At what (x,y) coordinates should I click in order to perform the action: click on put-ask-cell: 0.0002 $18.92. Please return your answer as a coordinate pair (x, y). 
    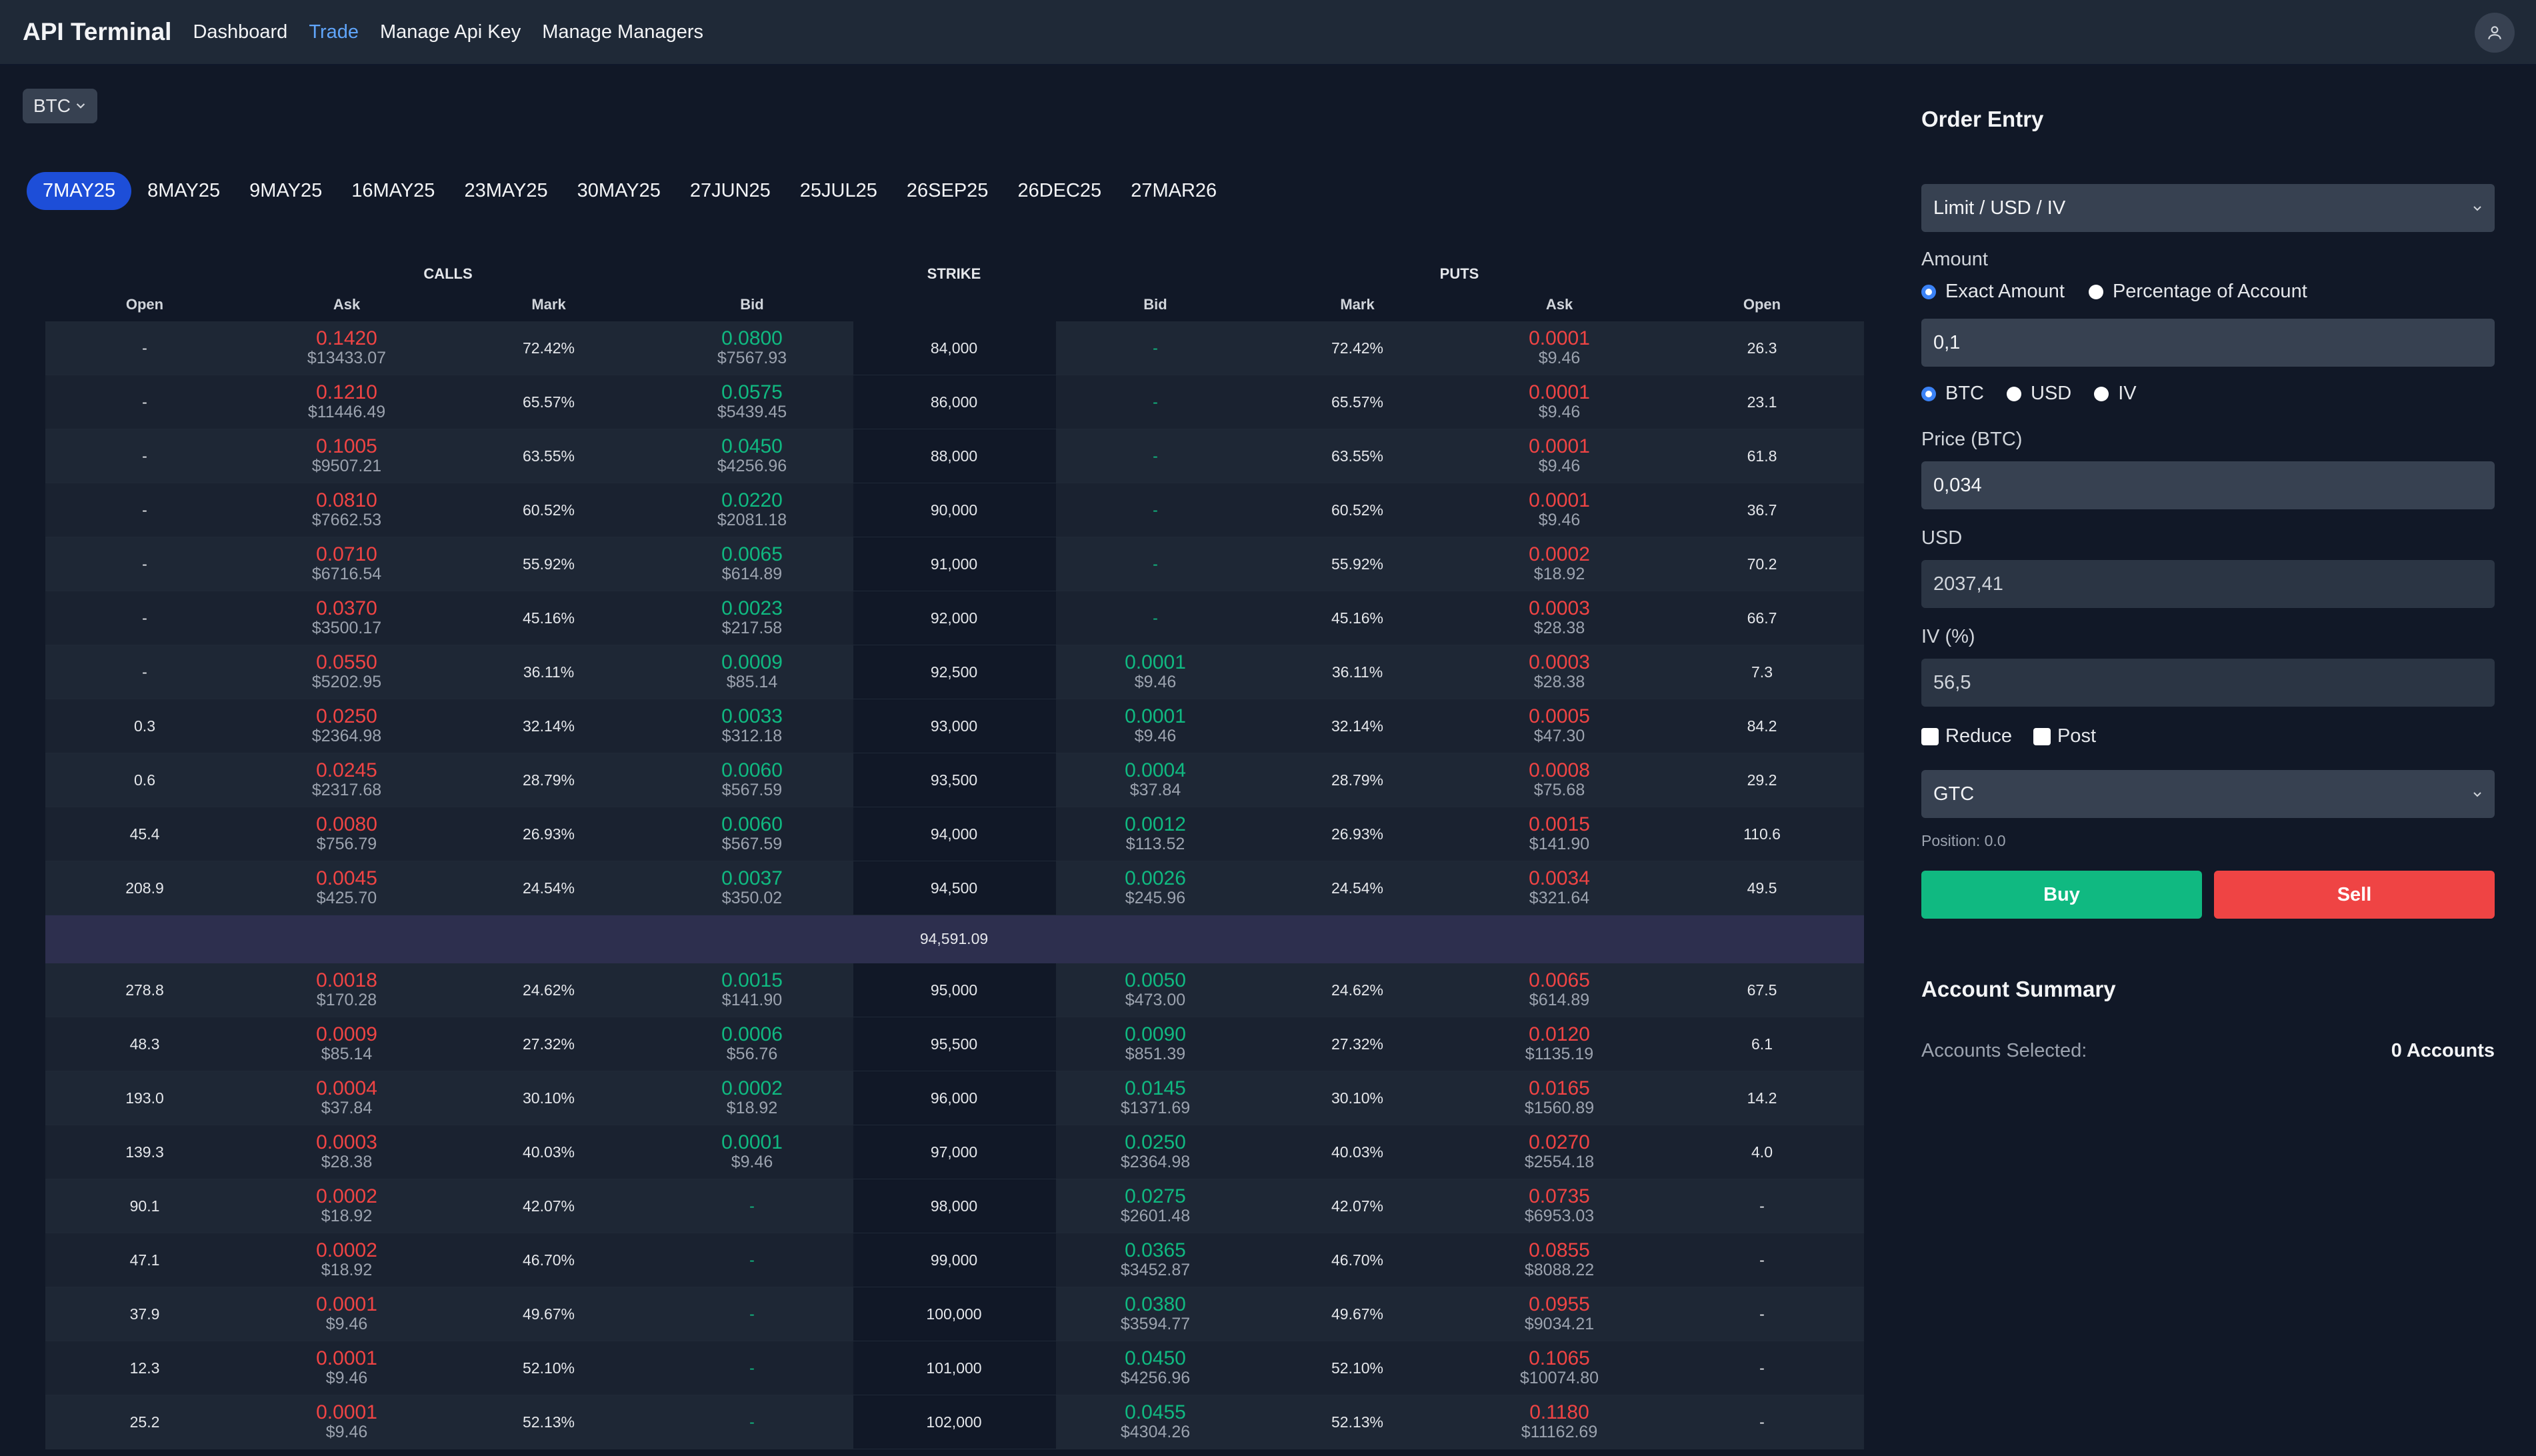
    Looking at the image, I should click on (1559, 564).